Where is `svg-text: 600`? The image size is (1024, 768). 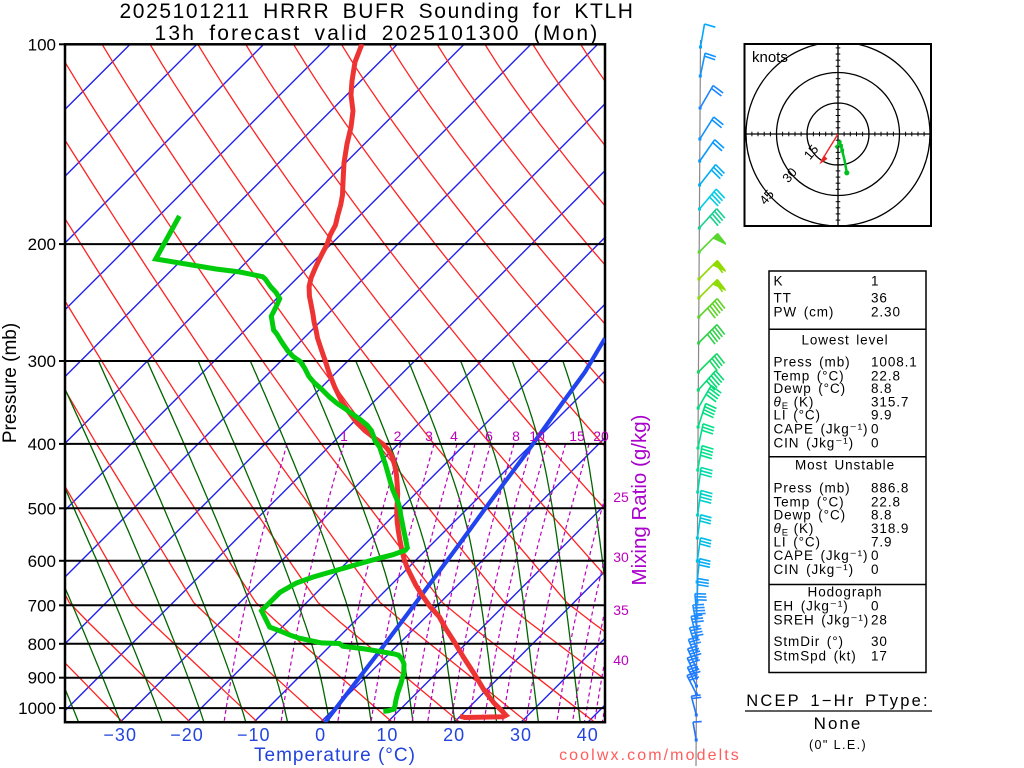 svg-text: 600 is located at coordinates (42, 561).